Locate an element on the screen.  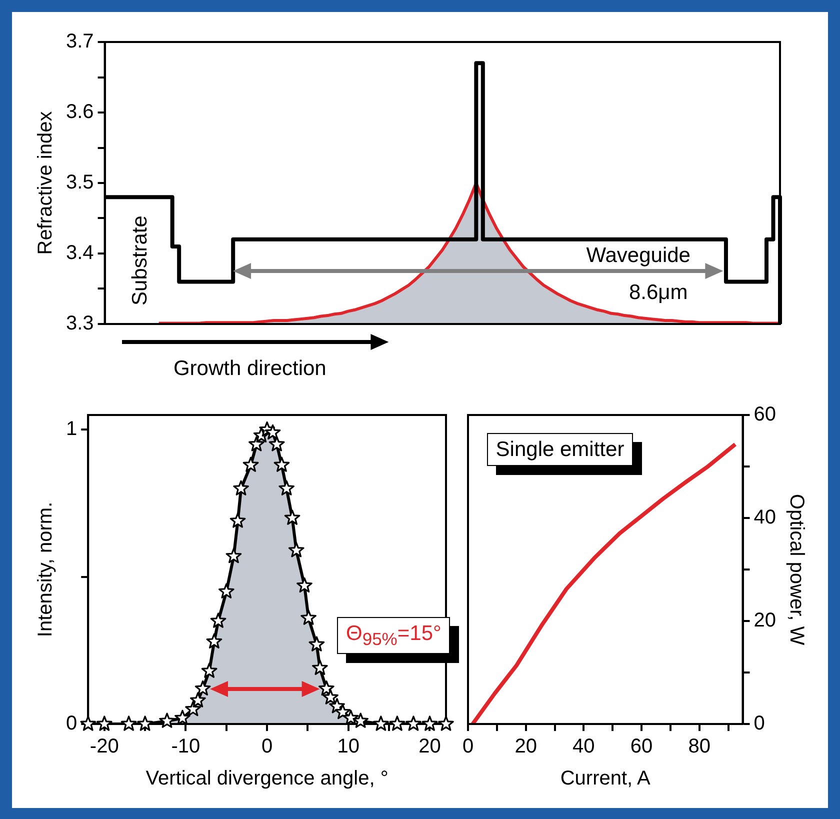
text: Growth direction is located at coordinates (249, 368).